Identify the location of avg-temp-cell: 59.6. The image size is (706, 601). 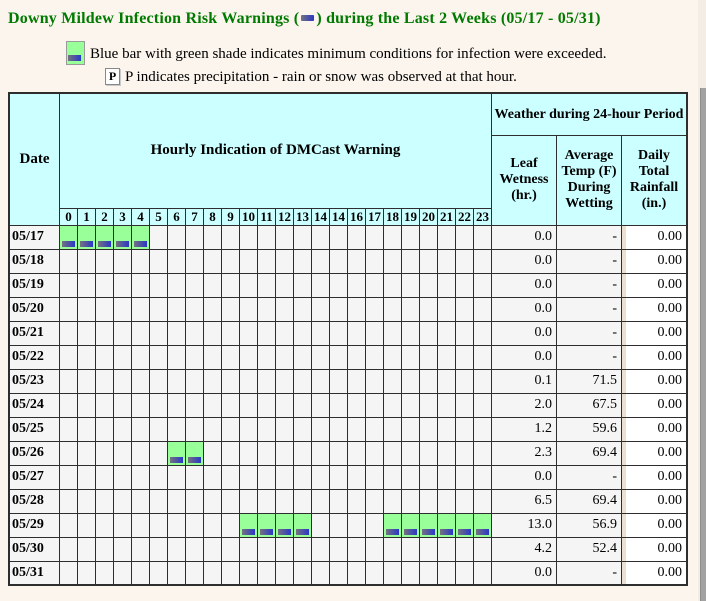
(589, 429).